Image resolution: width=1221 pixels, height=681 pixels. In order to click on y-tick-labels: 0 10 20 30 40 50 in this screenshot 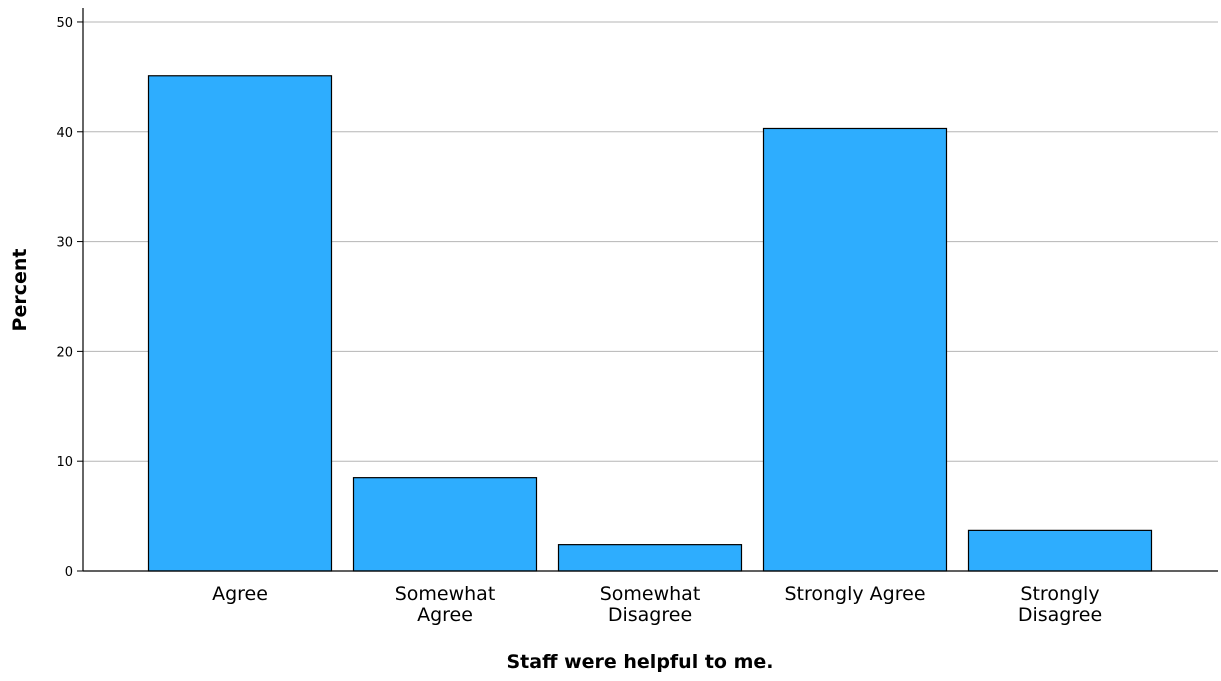, I will do `click(64, 298)`.